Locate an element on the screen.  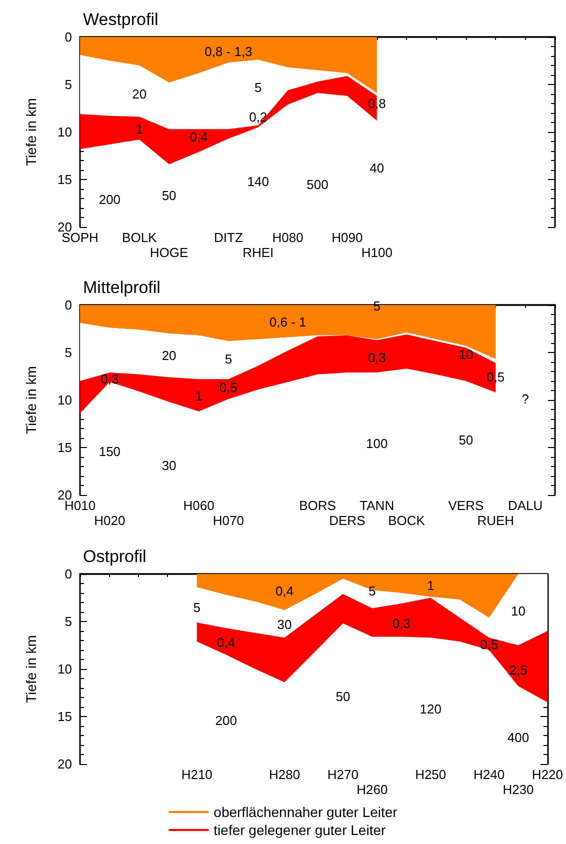
chart-title: Ostprofil is located at coordinates (114, 556).